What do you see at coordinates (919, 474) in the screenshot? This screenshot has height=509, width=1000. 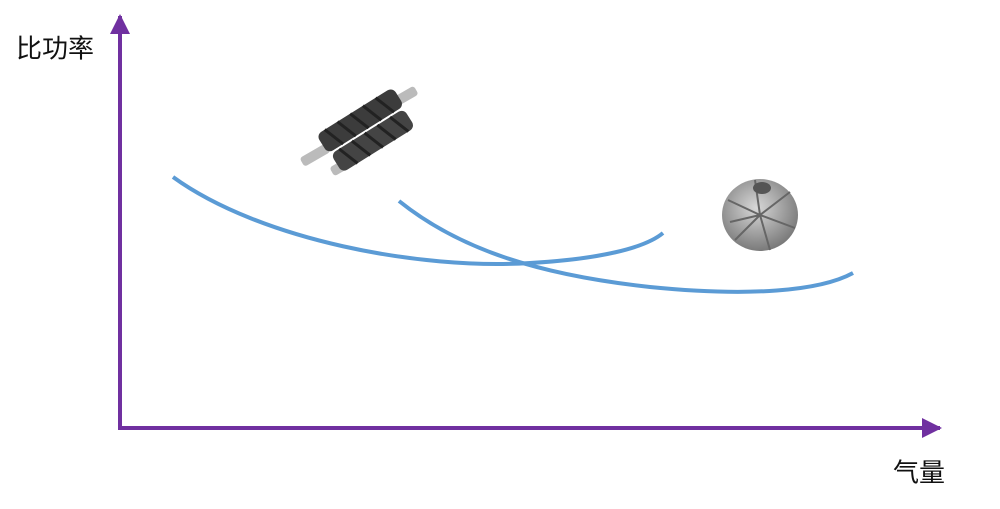 I see `x-axis-label: 气量` at bounding box center [919, 474].